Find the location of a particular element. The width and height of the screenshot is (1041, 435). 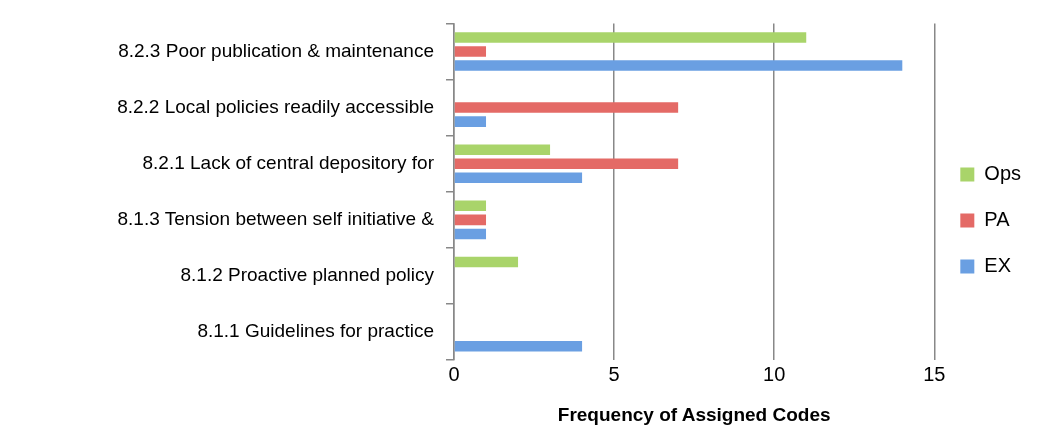

legend-label: EX is located at coordinates (998, 265).